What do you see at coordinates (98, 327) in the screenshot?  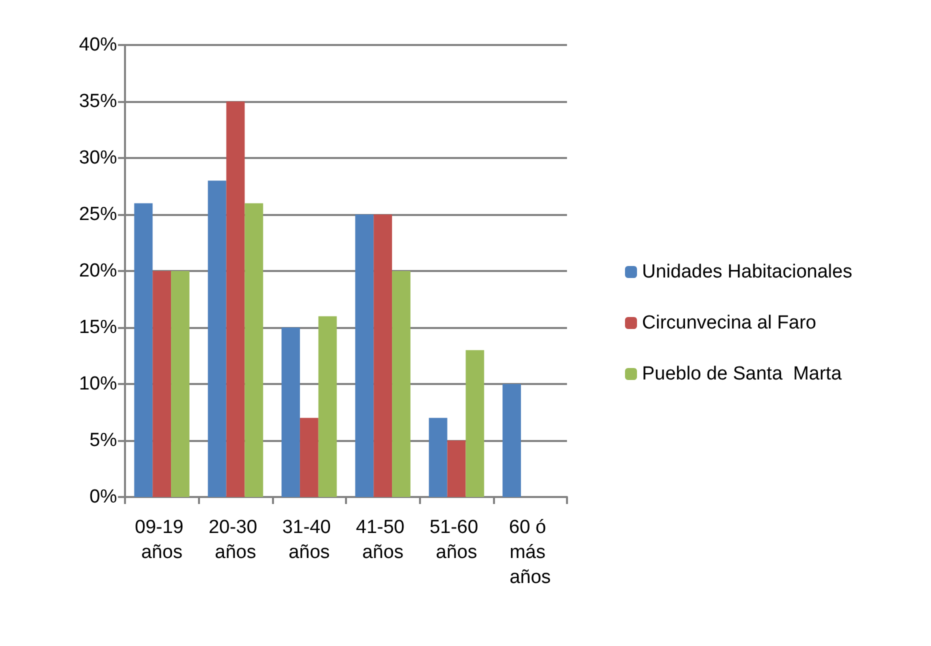 I see `y-tick-label: 15%` at bounding box center [98, 327].